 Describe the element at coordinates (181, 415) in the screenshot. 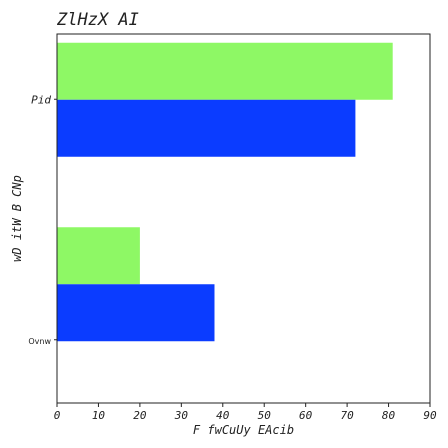

I see `x-tick-label-30: 30` at that location.